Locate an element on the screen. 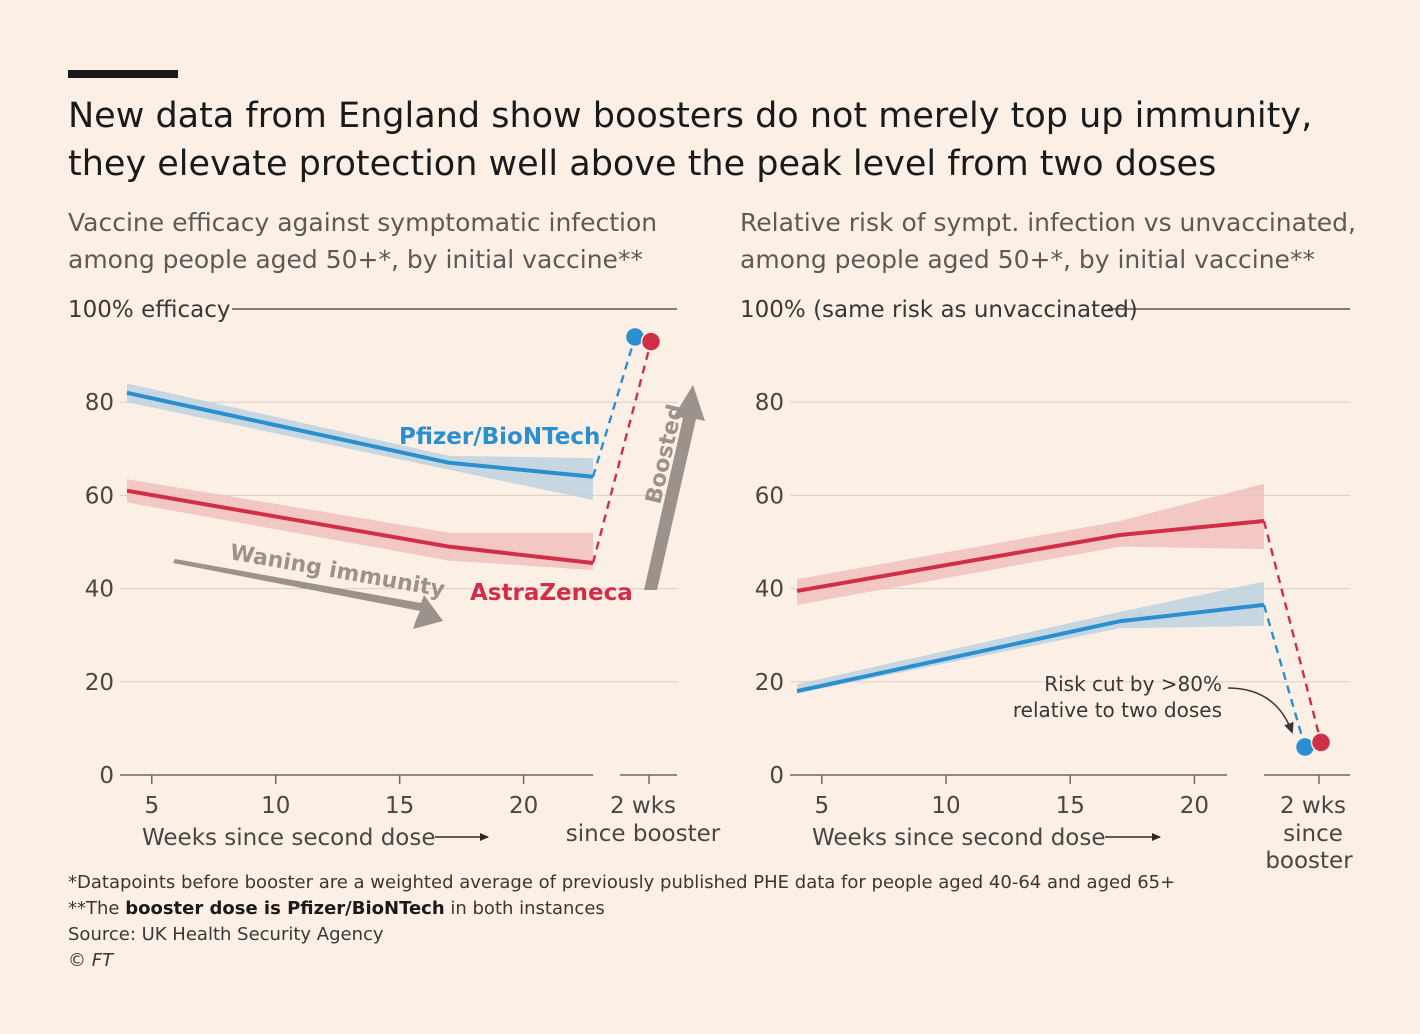  source-note: Source: UK Health Security Agency is located at coordinates (226, 934).